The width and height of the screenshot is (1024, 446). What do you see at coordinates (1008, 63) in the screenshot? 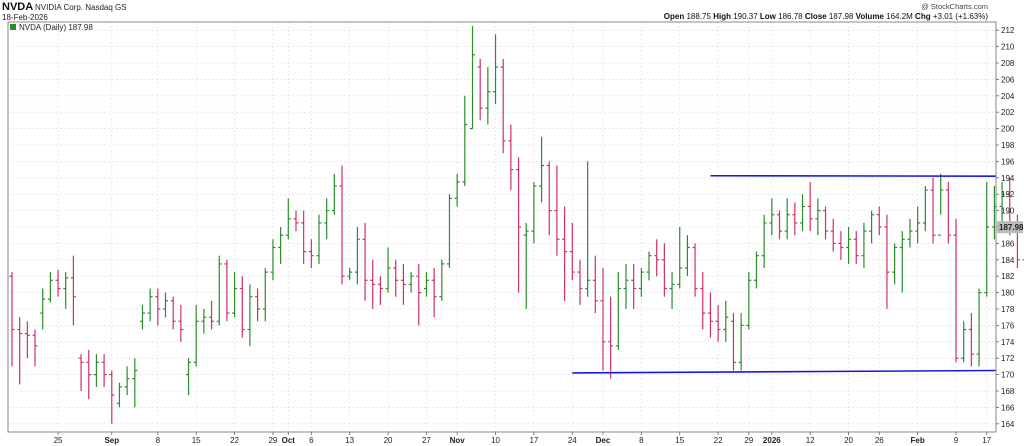
I see `y-tick-label: 208` at bounding box center [1008, 63].